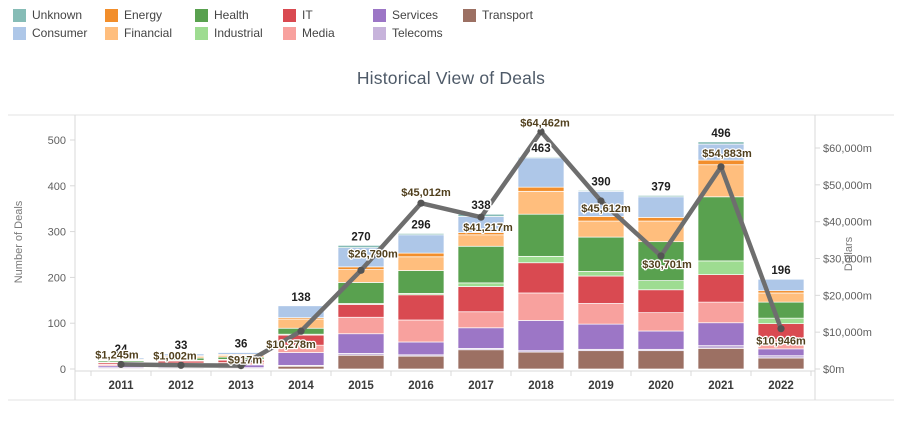 The height and width of the screenshot is (426, 902). What do you see at coordinates (421, 282) in the screenshot?
I see `bar-segment-health-2016` at bounding box center [421, 282].